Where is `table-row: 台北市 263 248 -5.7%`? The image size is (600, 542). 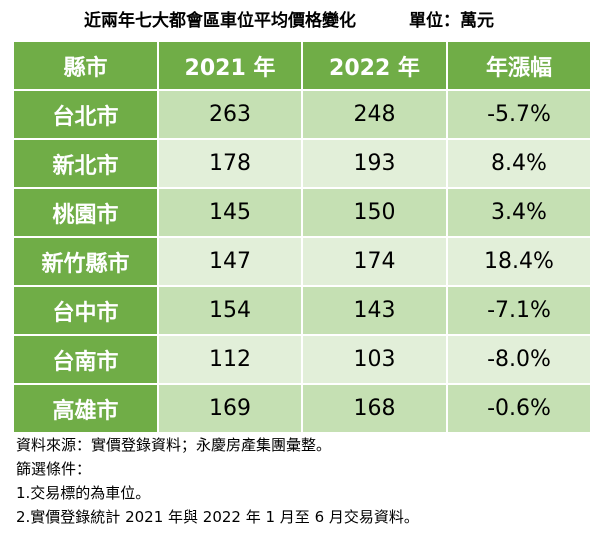
table-row: 台北市 263 248 -5.7% is located at coordinates (302, 114).